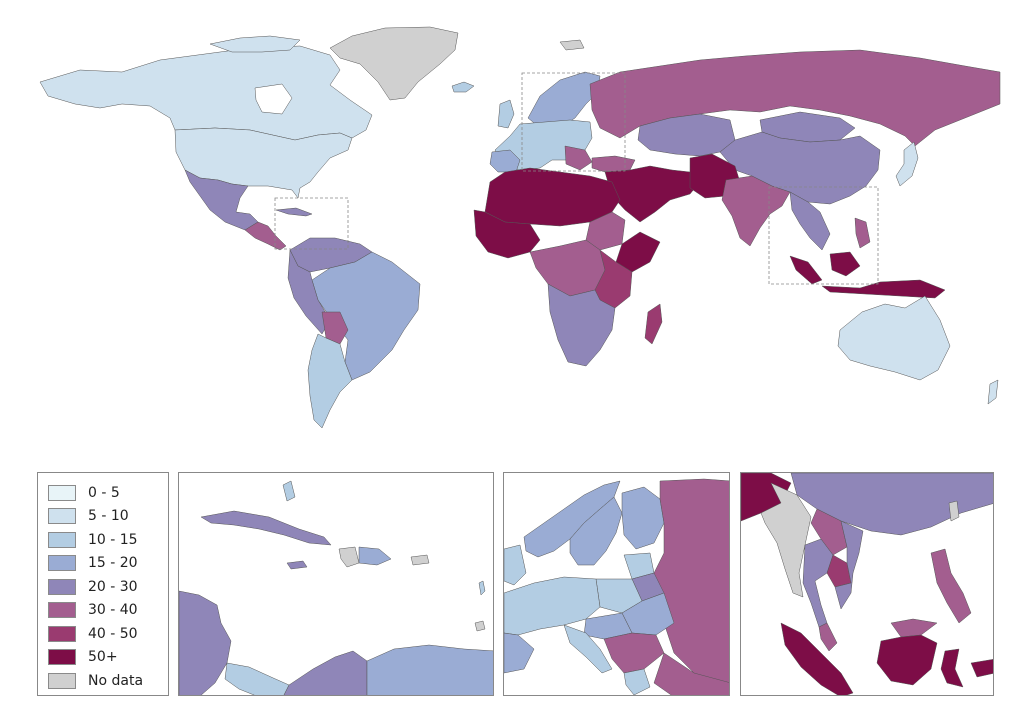 Image resolution: width=1024 pixels, height=724 pixels. I want to click on southeast-asia-extent, so click(823, 235).